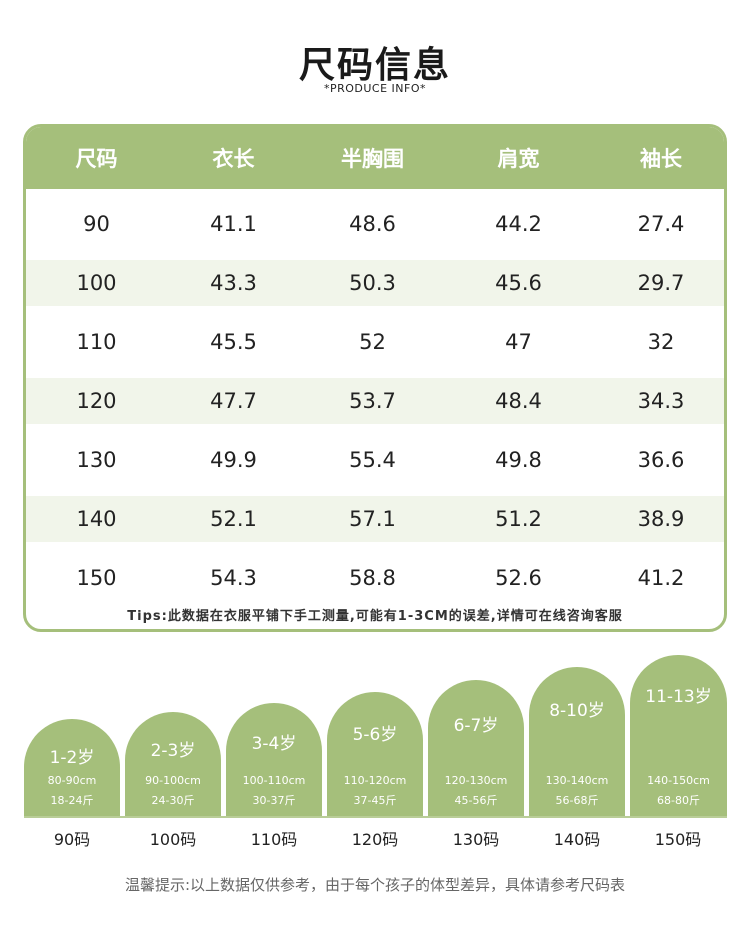 The image size is (750, 926). I want to click on cell-chest: 58.8, so click(372, 578).